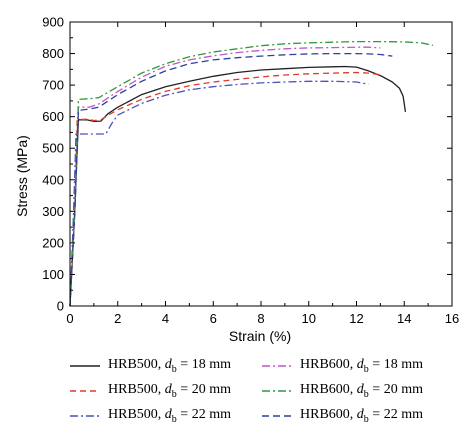 This screenshot has width=474, height=442. Describe the element at coordinates (53, 211) in the screenshot. I see `y-tick-label: 300` at that location.